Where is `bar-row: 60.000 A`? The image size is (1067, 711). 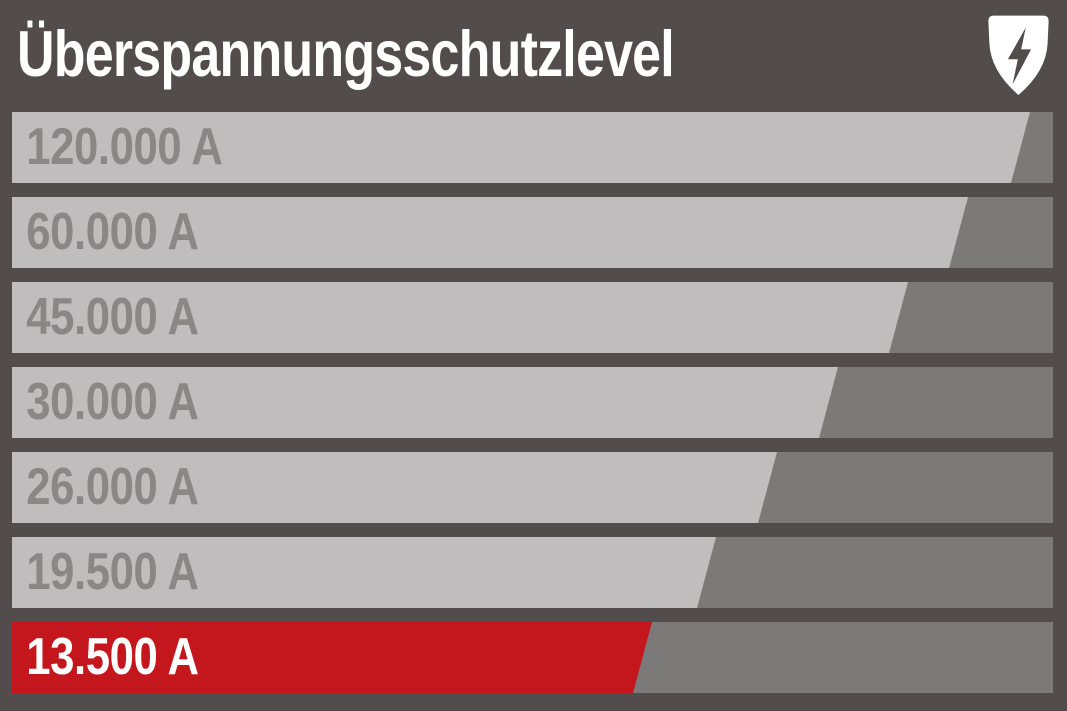
bar-row: 60.000 A is located at coordinates (532, 232).